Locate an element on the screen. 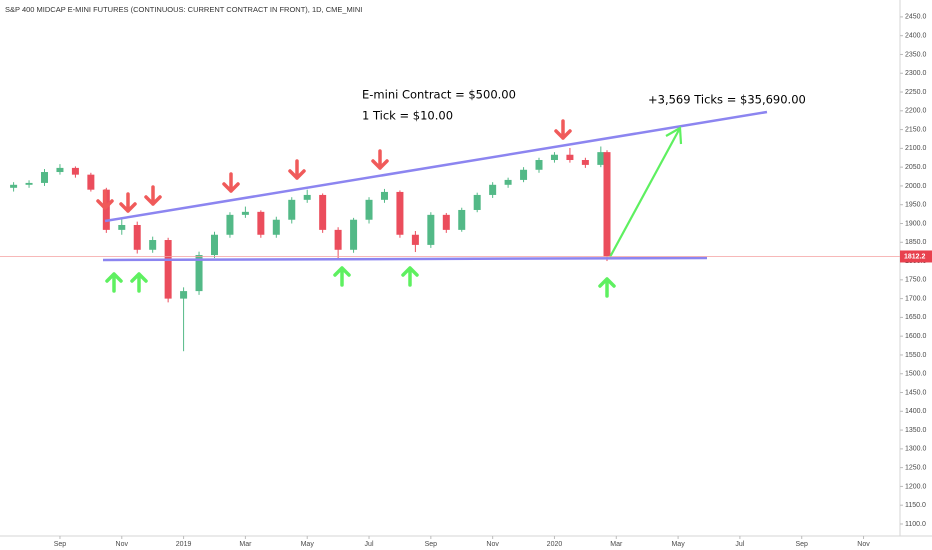 The height and width of the screenshot is (550, 932). target-arrow is located at coordinates (646, 192).